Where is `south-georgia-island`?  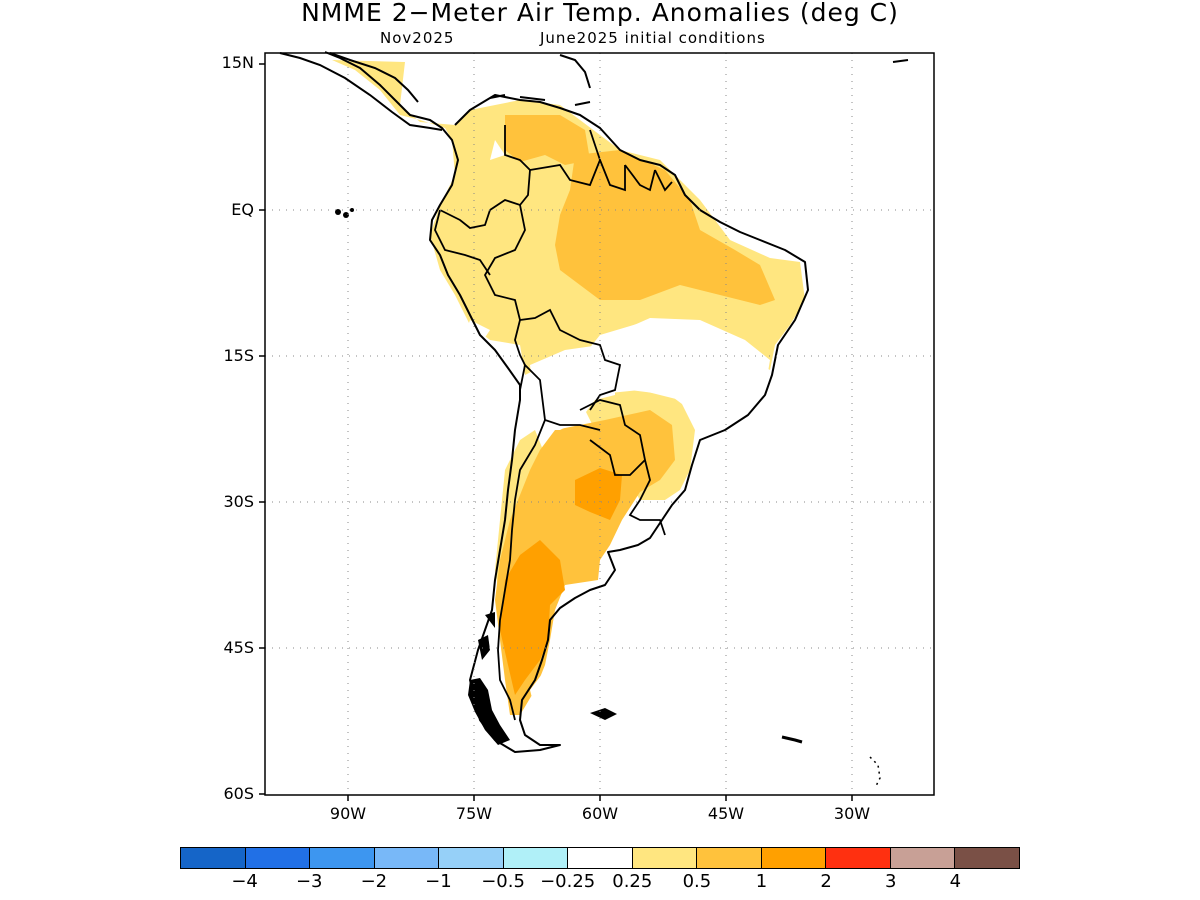
south-georgia-island is located at coordinates (792, 739).